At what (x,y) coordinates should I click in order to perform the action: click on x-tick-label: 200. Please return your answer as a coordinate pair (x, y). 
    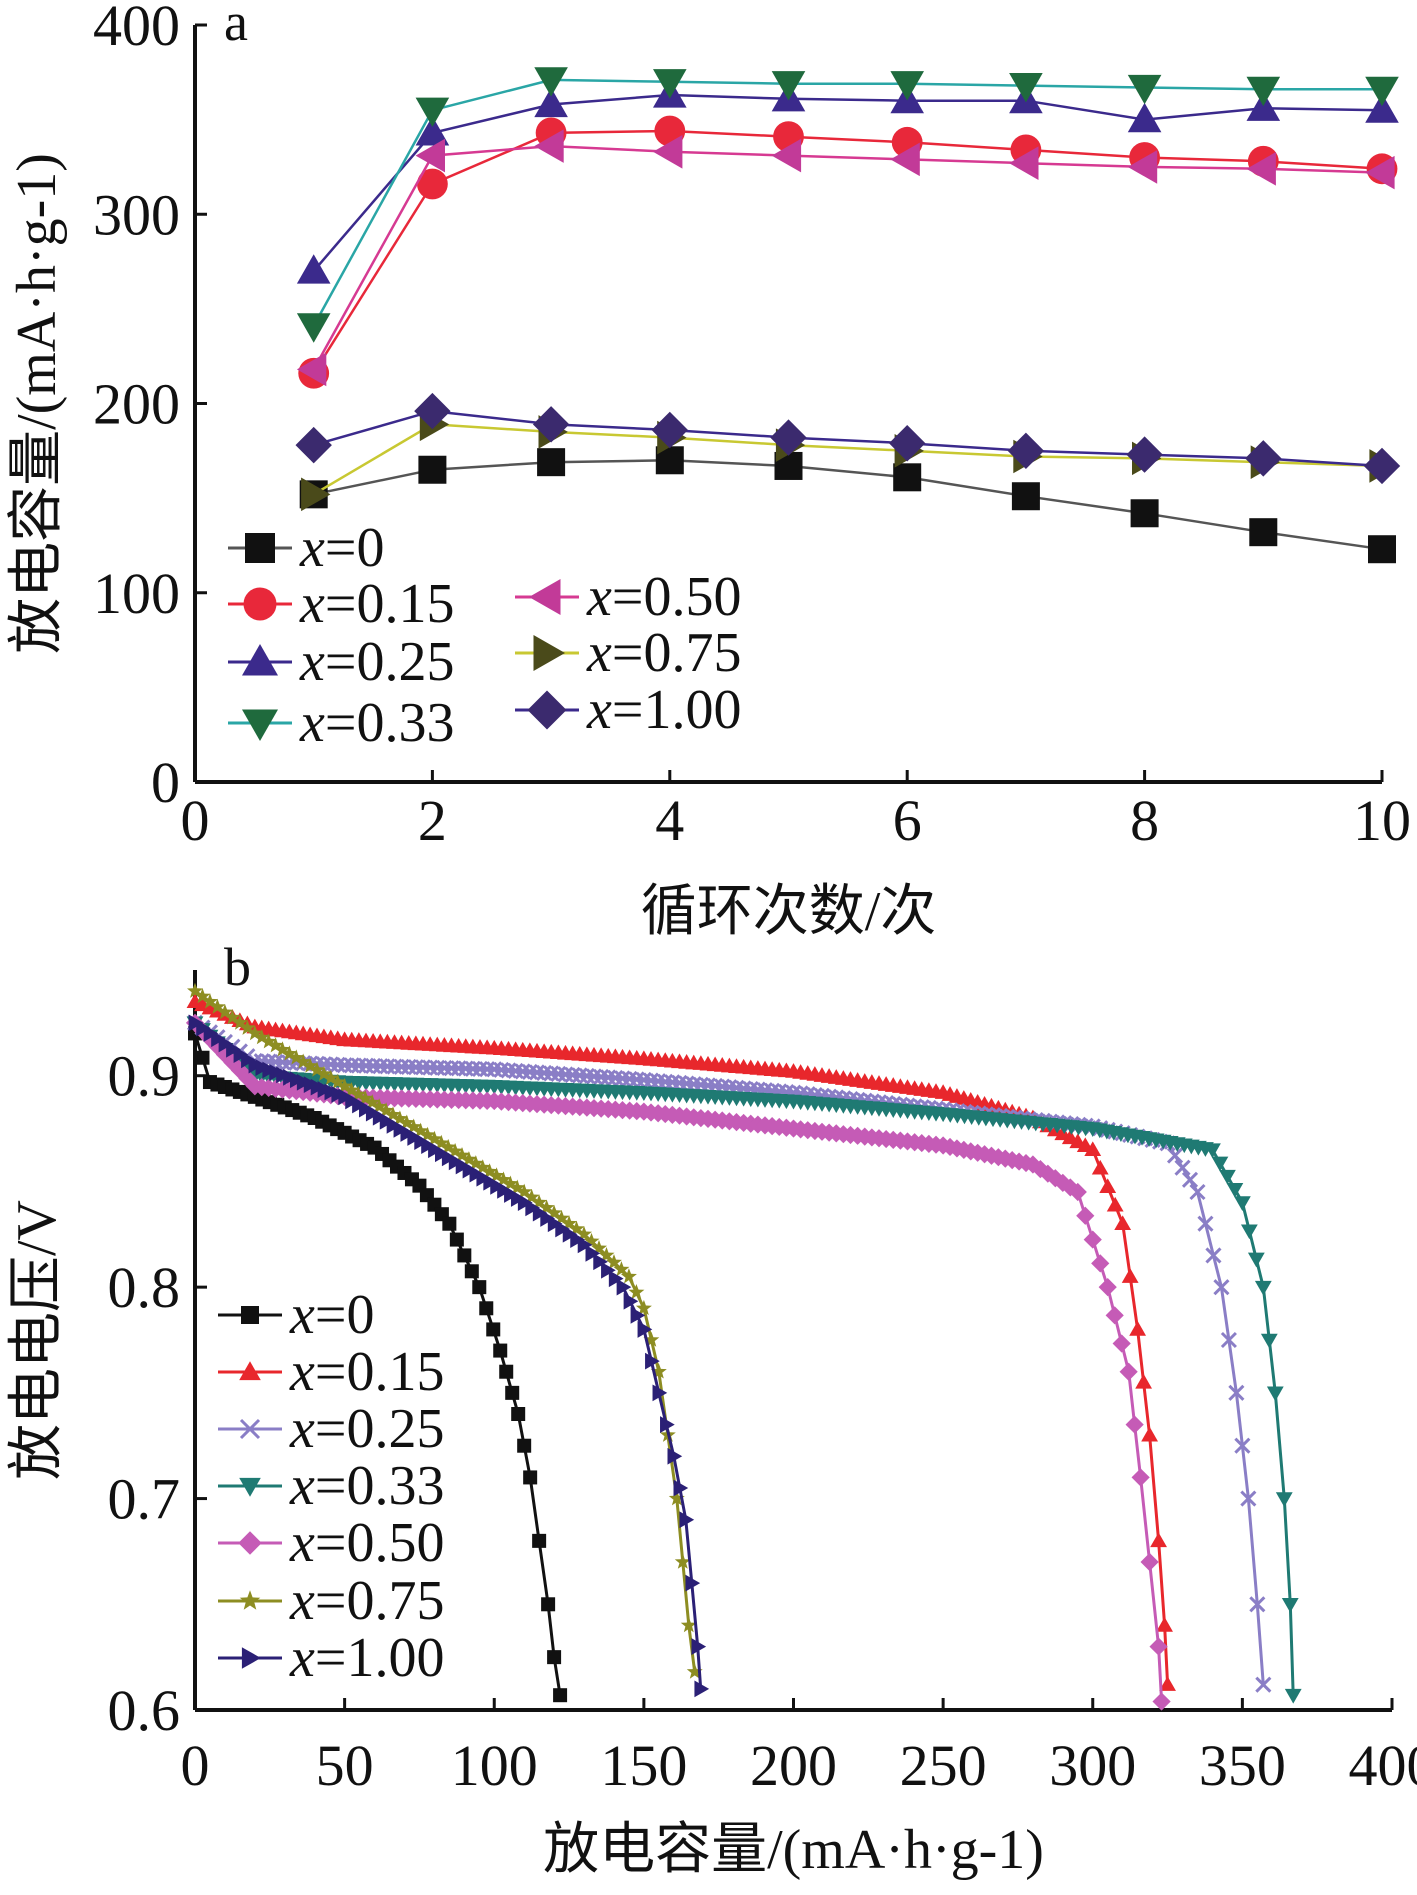
    Looking at the image, I should click on (793, 1765).